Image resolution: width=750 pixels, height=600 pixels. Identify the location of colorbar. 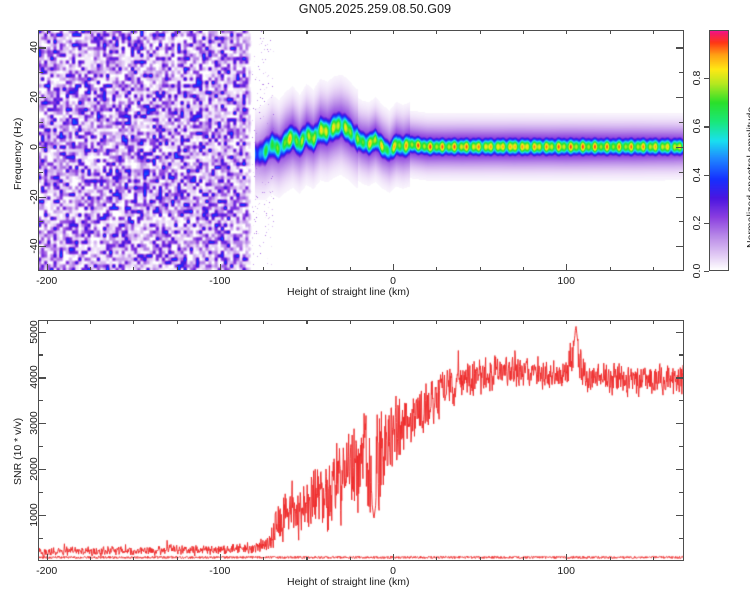
(719, 150).